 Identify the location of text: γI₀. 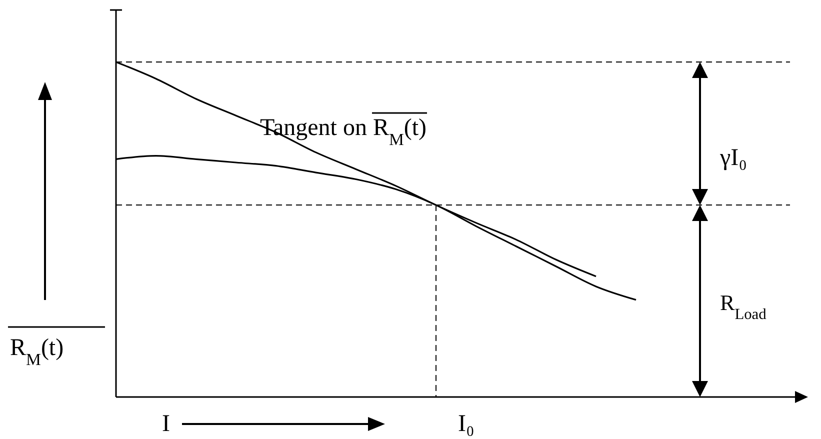
(733, 158).